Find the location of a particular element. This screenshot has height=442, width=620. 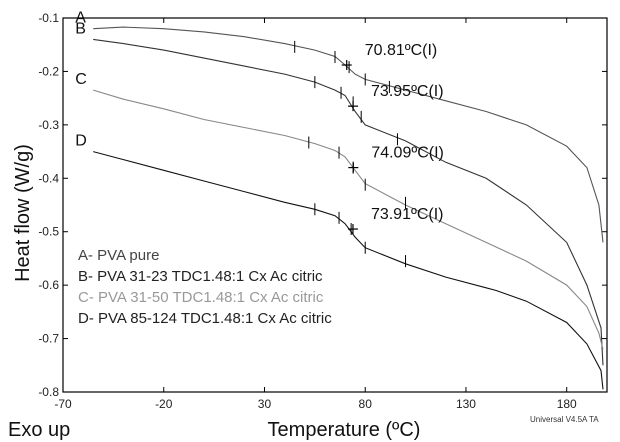

x-tick-label: -70 is located at coordinates (63, 404).